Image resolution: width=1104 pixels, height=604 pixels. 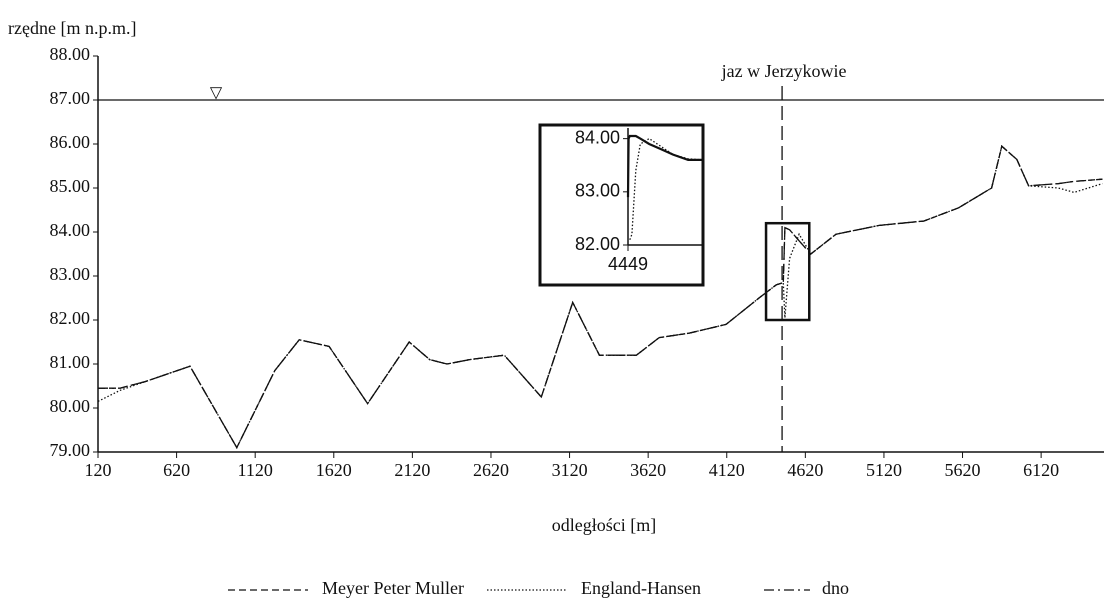 I want to click on x-tick-label: 120, so click(x=98, y=470).